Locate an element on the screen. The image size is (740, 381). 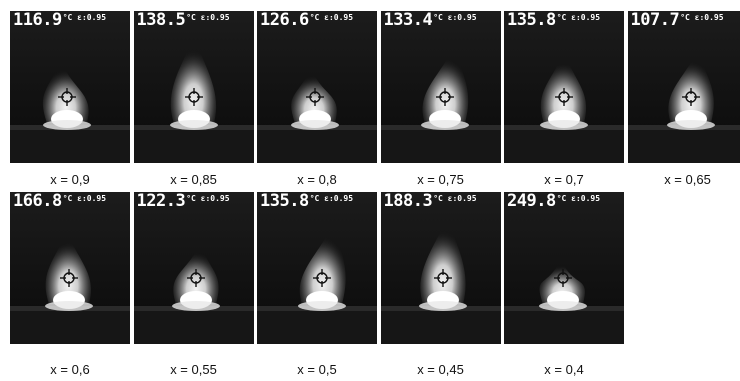
temperature-readout: 126.6°C ε:0.95 is located at coordinates (306, 20).